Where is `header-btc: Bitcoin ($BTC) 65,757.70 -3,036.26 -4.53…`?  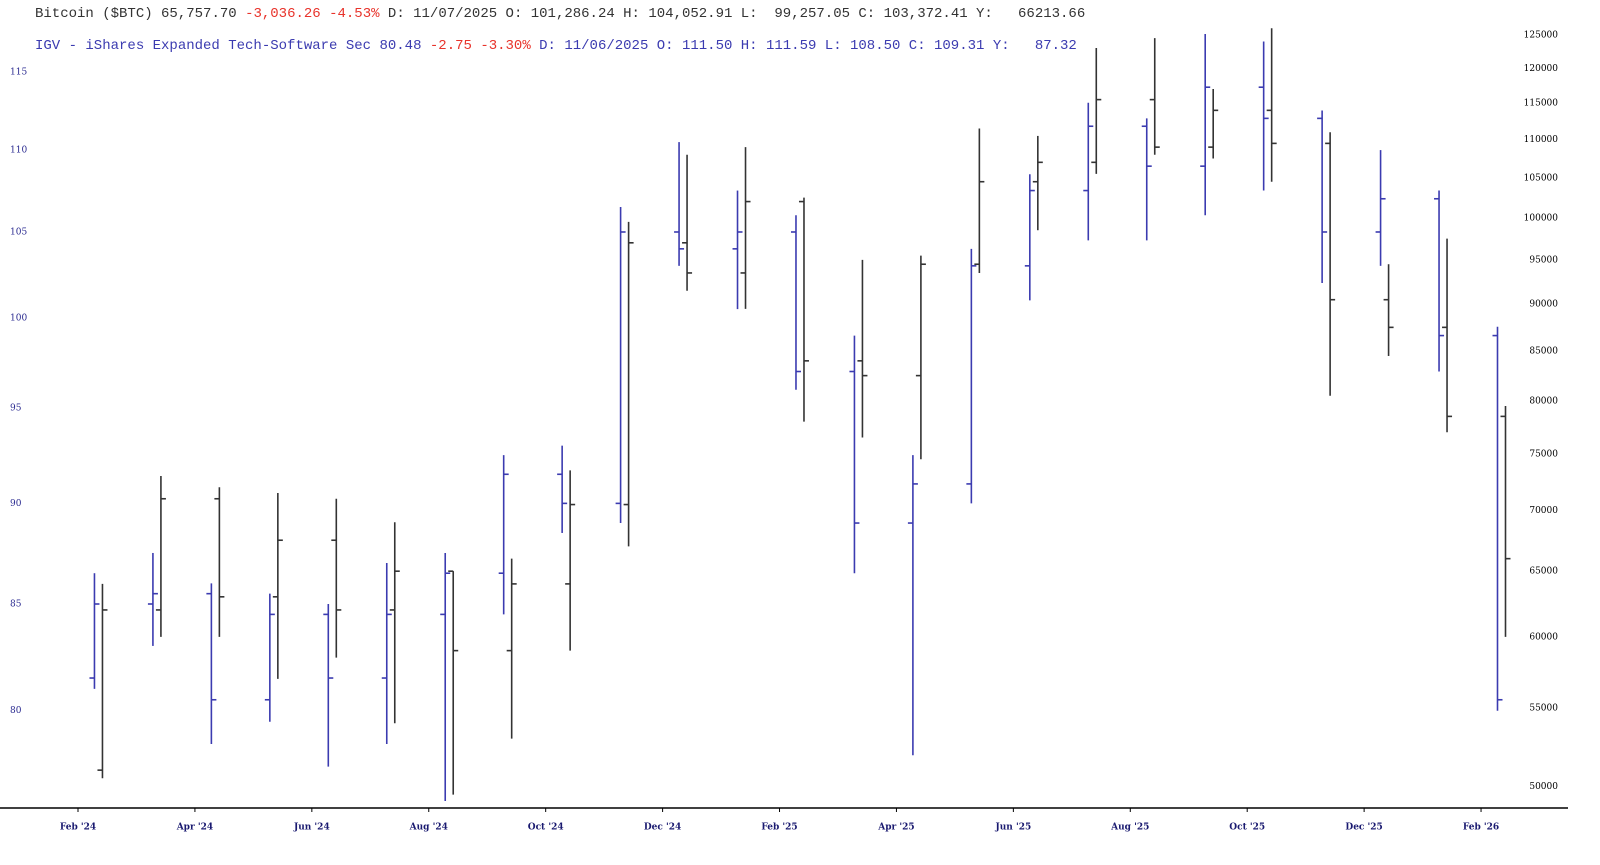
header-btc: Bitcoin ($BTC) 65,757.70 -3,036.26 -4.53… is located at coordinates (560, 14).